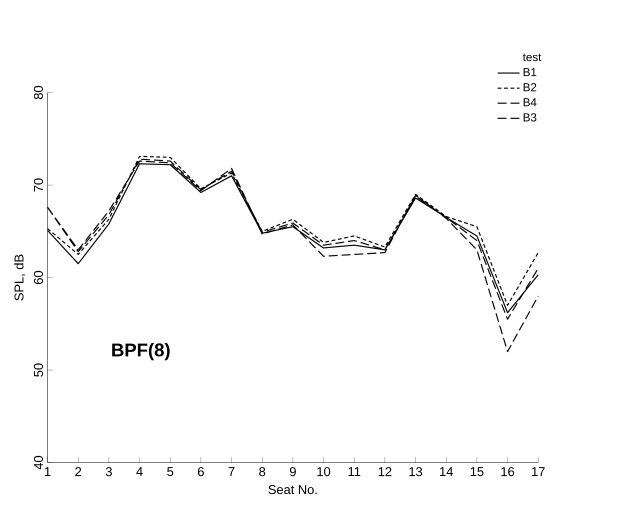 This screenshot has width=618, height=512. What do you see at coordinates (109, 471) in the screenshot?
I see `x-tick-label: 3` at bounding box center [109, 471].